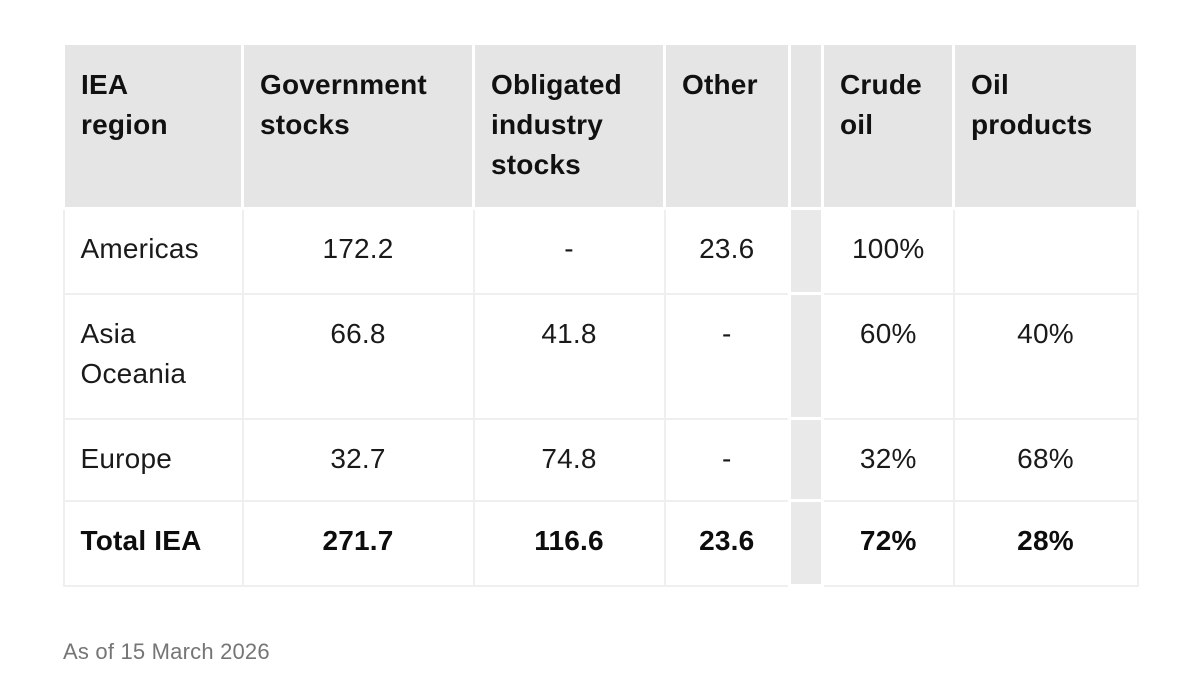 This screenshot has height=696, width=1200. What do you see at coordinates (153, 543) in the screenshot?
I see `region-cell: Total IEA` at bounding box center [153, 543].